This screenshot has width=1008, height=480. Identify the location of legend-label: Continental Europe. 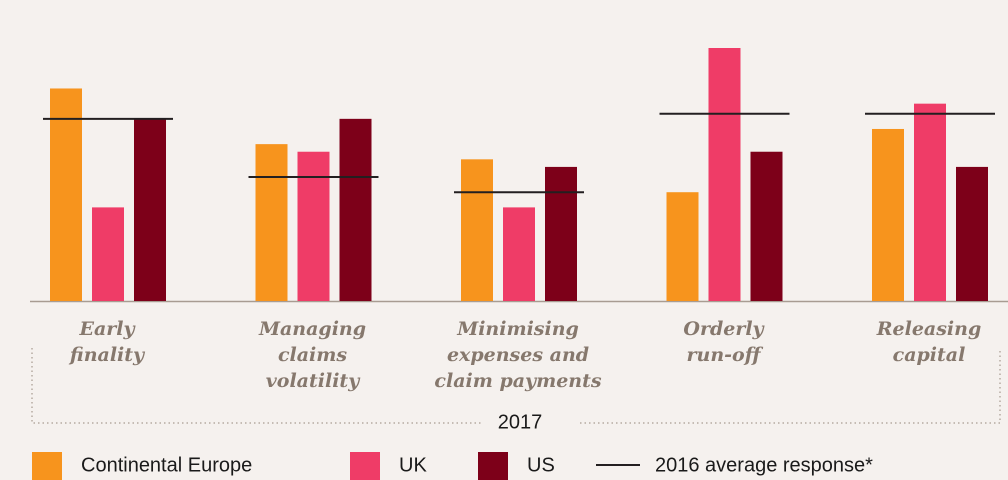
(166, 465).